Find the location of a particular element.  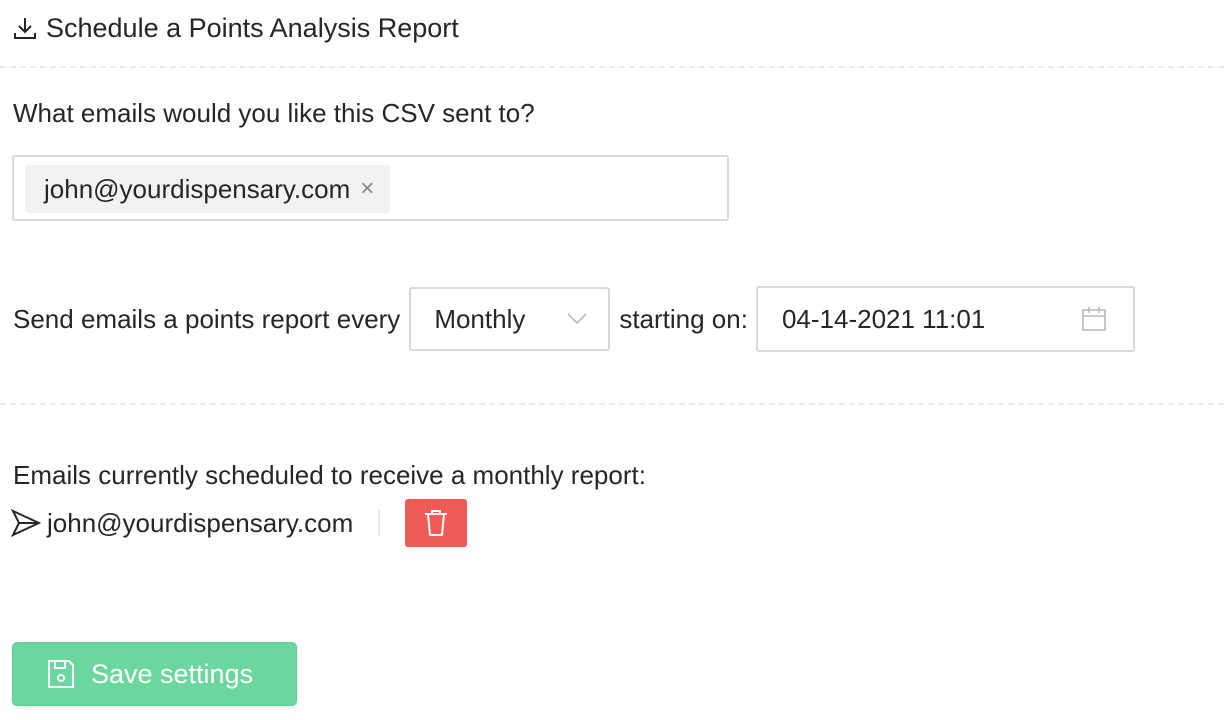

save-settings-button: Save settings is located at coordinates (154, 674).